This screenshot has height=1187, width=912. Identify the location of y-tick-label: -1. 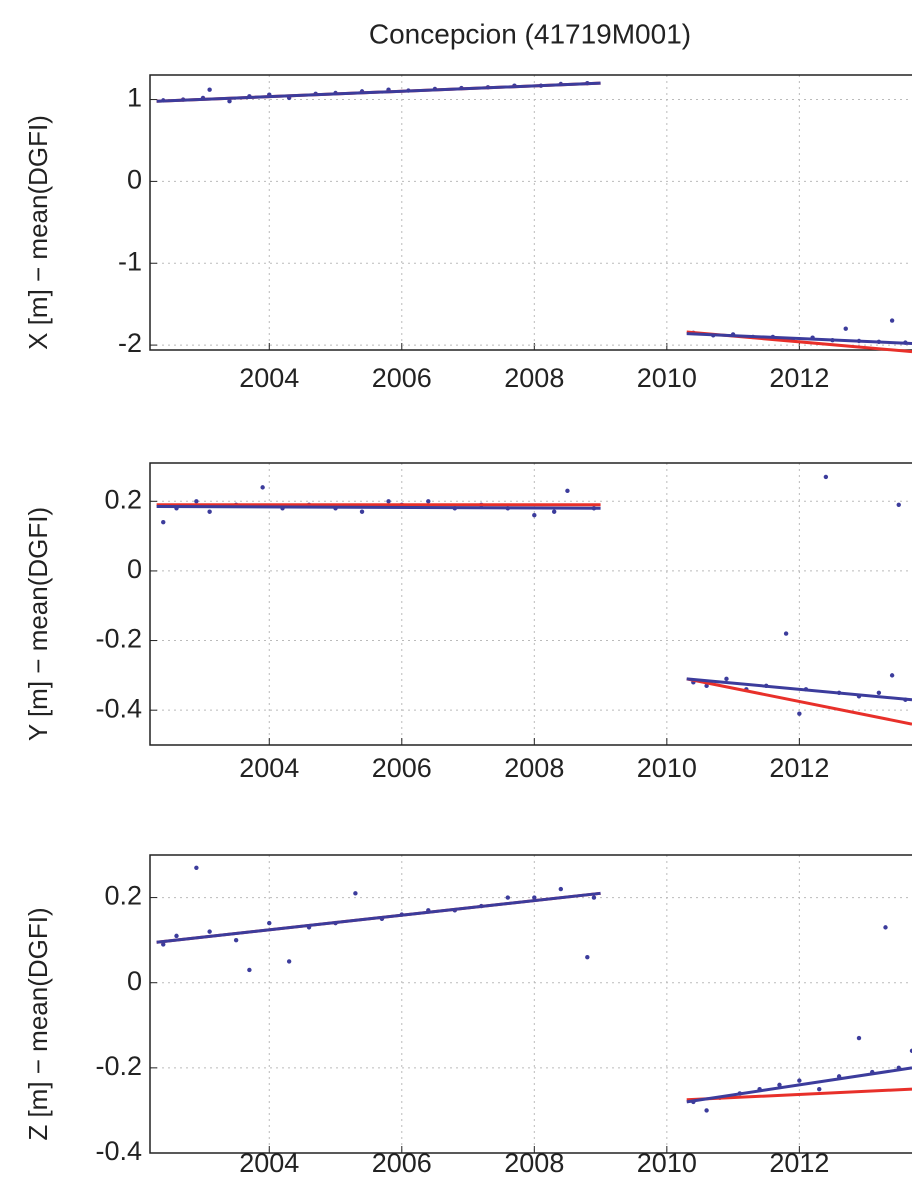
(130, 261).